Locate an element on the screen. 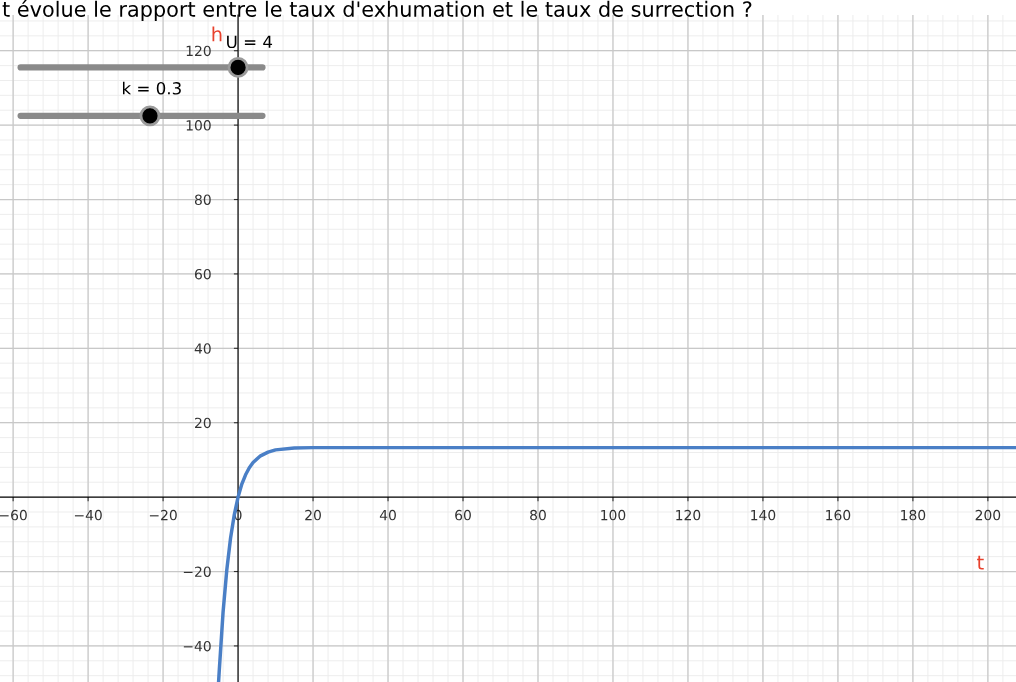 The width and height of the screenshot is (1016, 682). x-tick-label: 200 is located at coordinates (988, 515).